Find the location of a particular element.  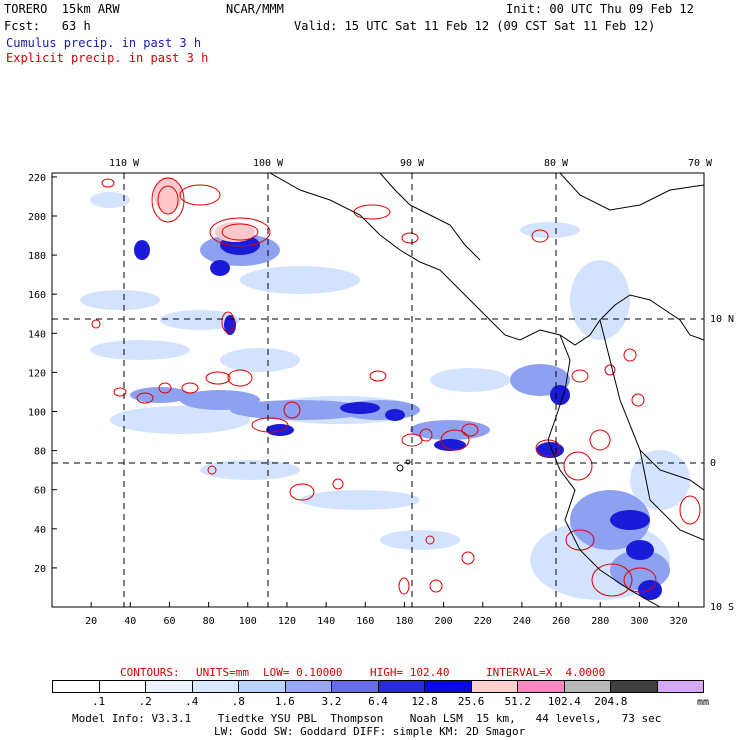

y-tick-label: 220 is located at coordinates (37, 178).